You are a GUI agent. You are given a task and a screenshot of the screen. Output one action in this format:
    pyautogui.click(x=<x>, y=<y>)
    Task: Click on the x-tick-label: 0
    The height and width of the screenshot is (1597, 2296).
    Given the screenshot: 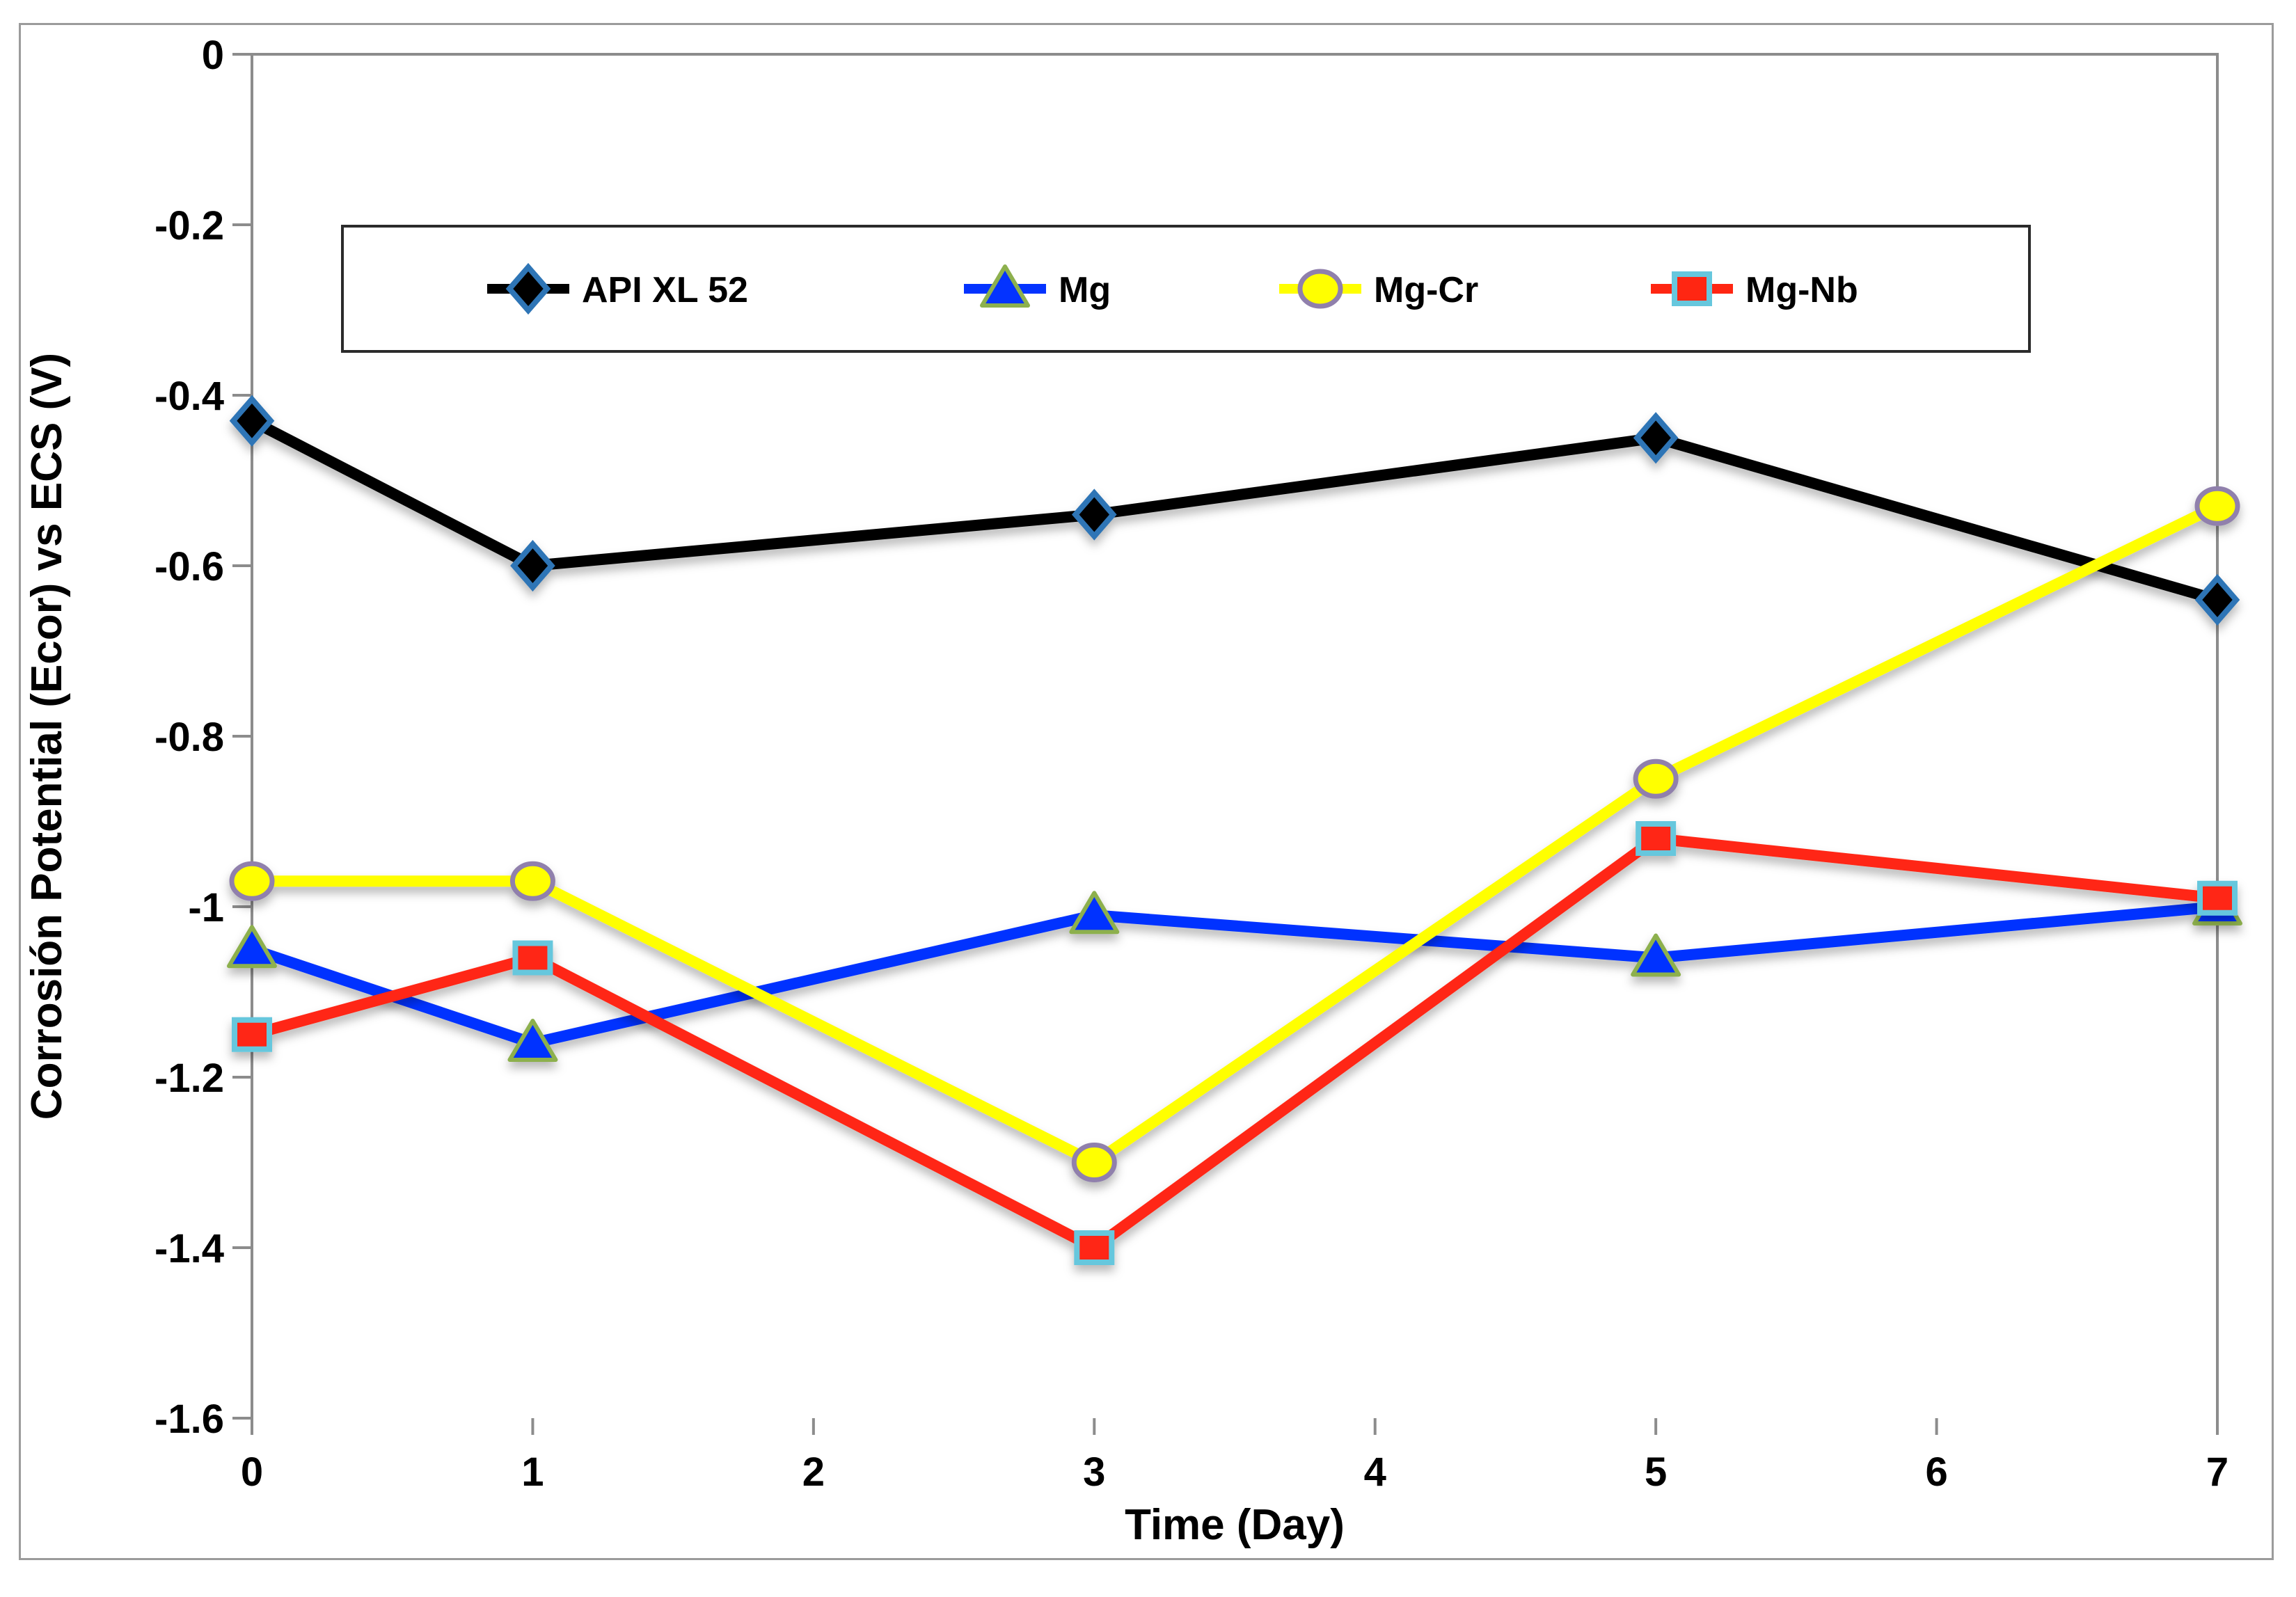 What is the action you would take?
    pyautogui.click(x=252, y=1472)
    